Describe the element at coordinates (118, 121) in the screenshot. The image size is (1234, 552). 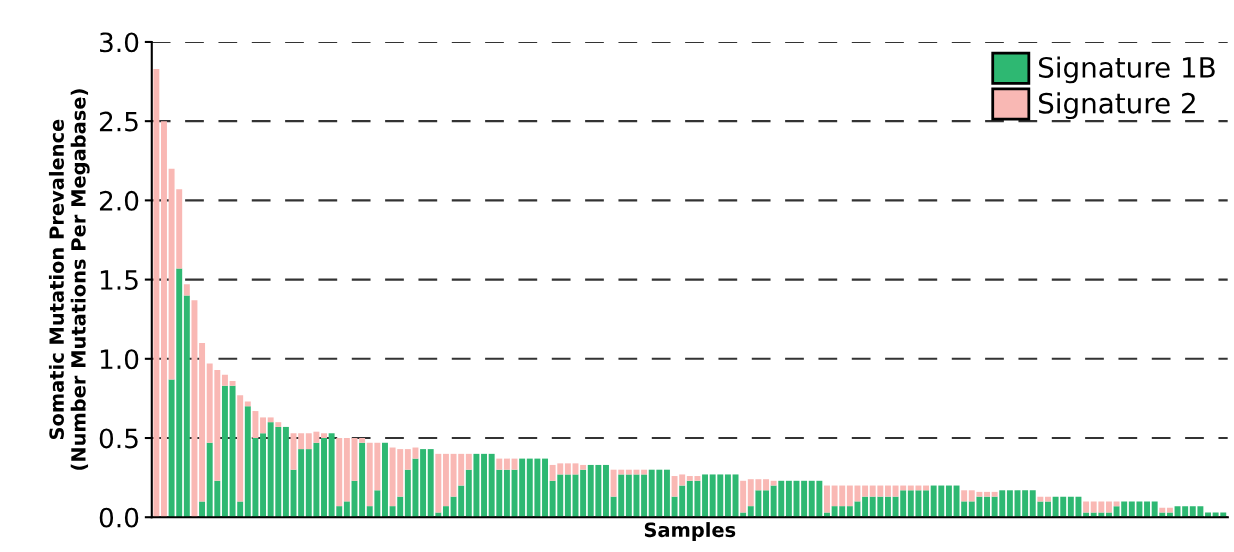
I see `y-tick-label: 2.5` at that location.